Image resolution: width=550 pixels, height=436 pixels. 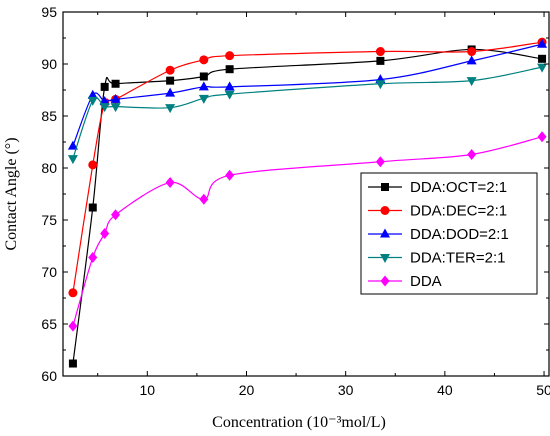 What do you see at coordinates (49, 116) in the screenshot?
I see `y-tick-label: 85` at bounding box center [49, 116].